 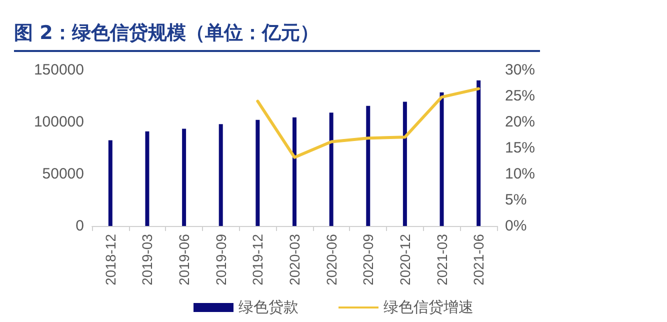 I want to click on x-tick-label: 2021-06, so click(x=478, y=260).